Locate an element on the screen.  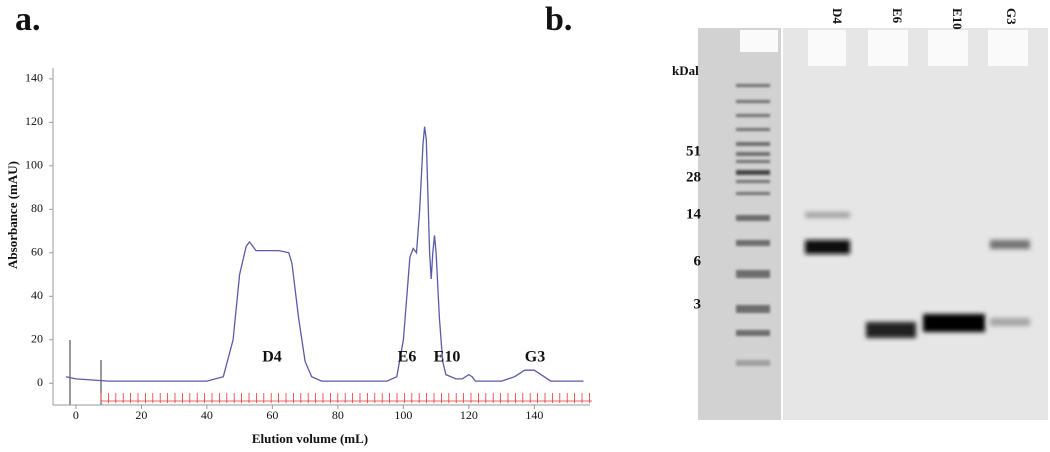
marker-label: 14 is located at coordinates (694, 214).